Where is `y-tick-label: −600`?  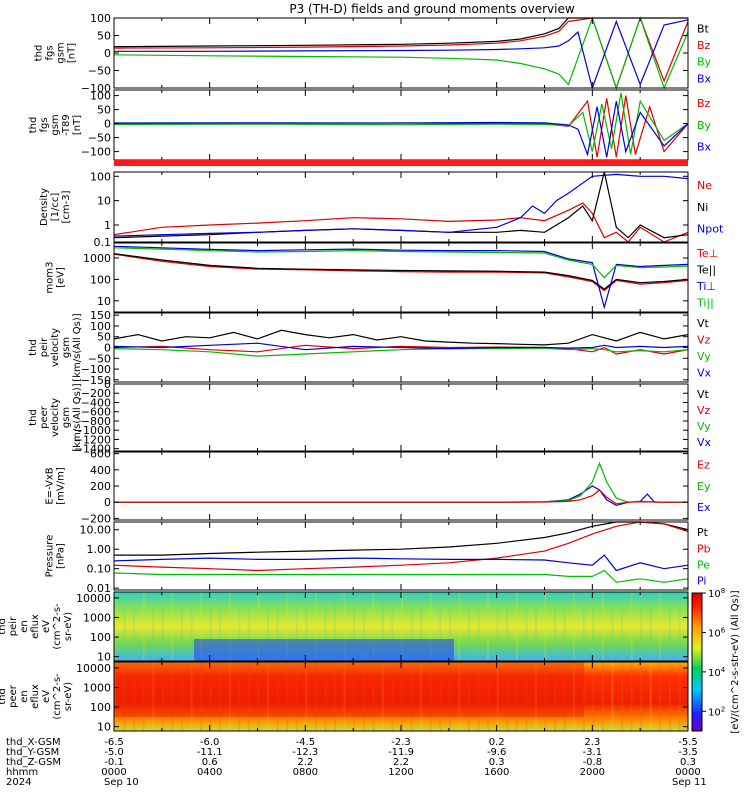
y-tick-label: −600 is located at coordinates (96, 412).